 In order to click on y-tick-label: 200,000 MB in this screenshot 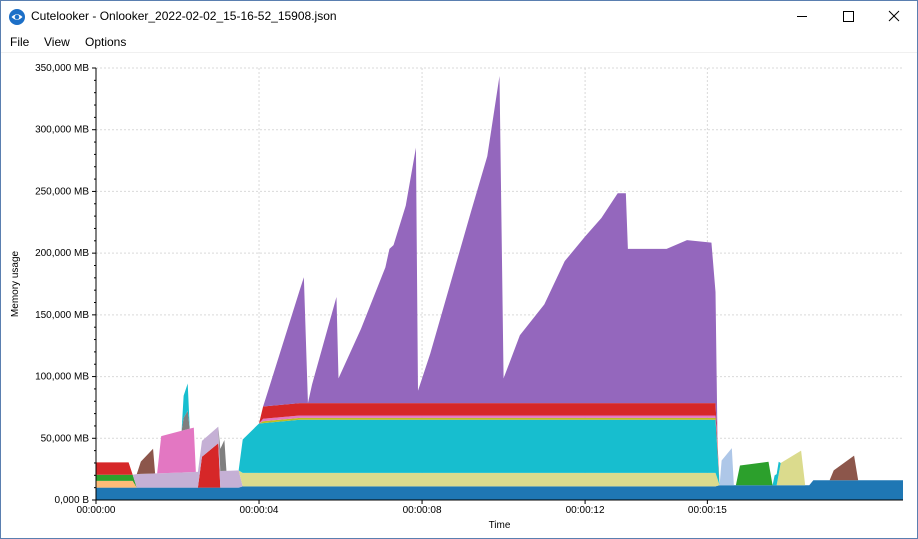, I will do `click(62, 253)`.